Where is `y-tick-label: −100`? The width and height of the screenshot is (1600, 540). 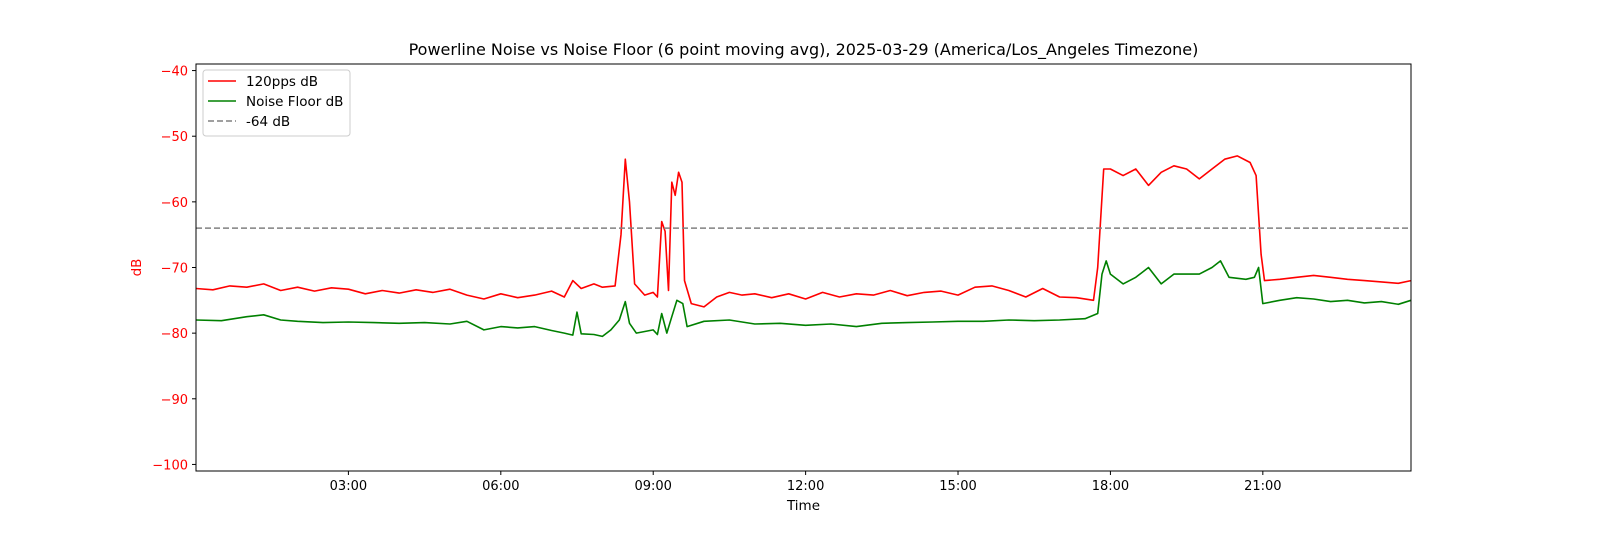
y-tick-label: −100 is located at coordinates (170, 465).